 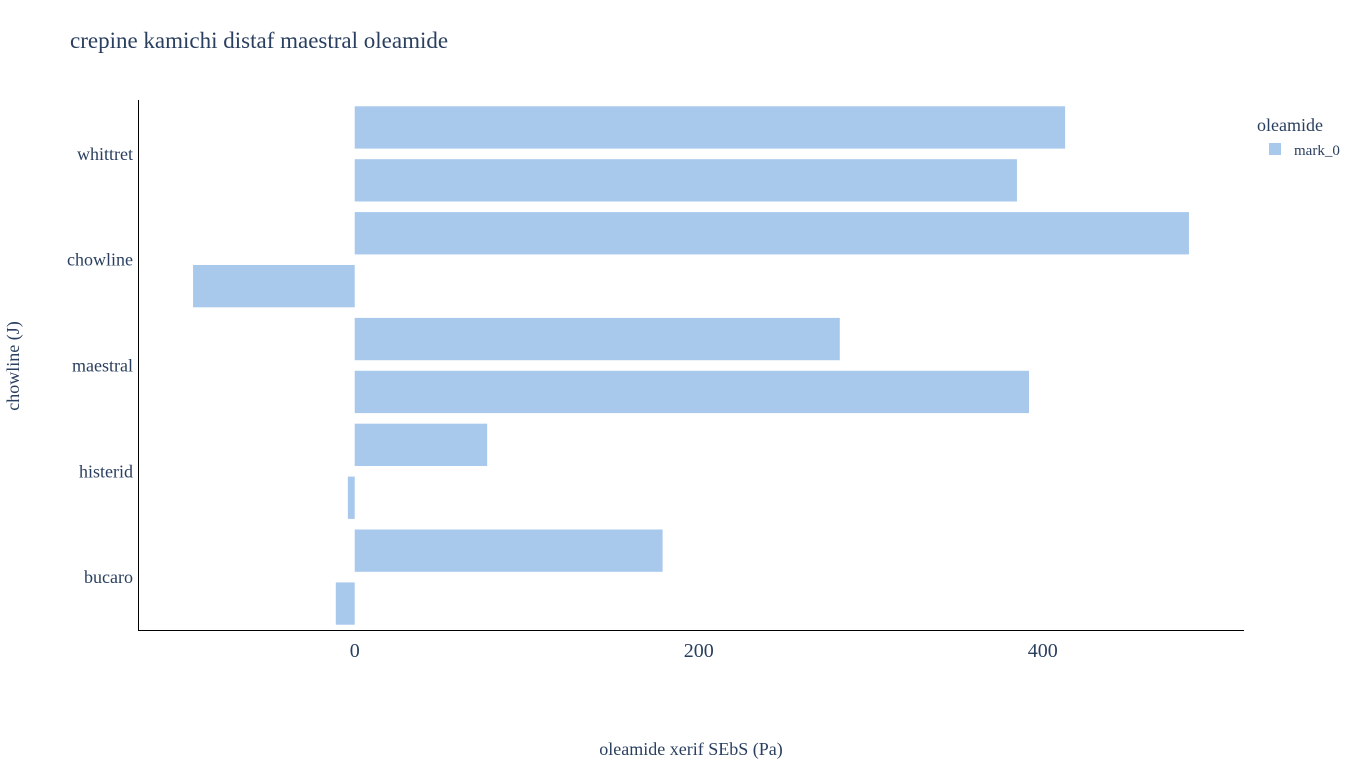 What do you see at coordinates (690, 749) in the screenshot?
I see `x-axis-title: oleamide xerif SEbS (Pa)` at bounding box center [690, 749].